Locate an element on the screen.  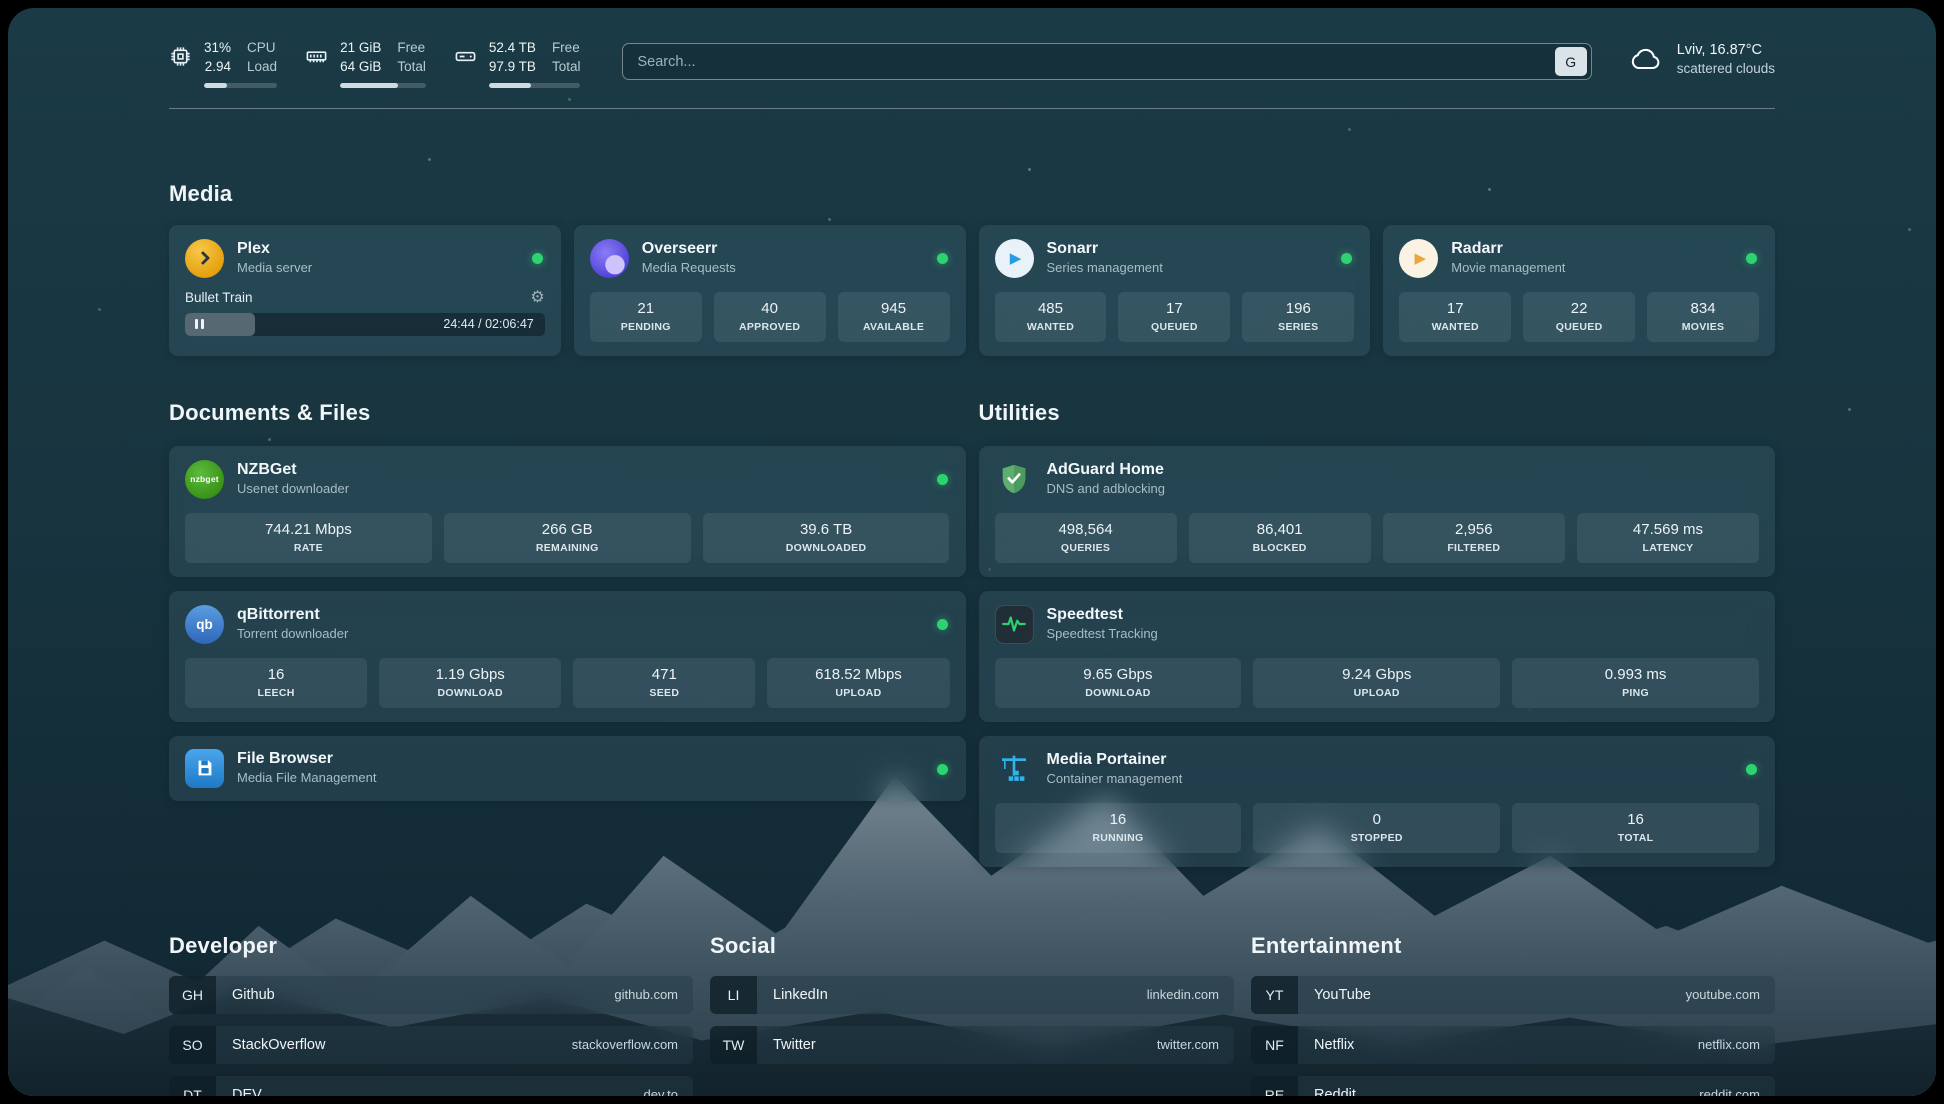
disk-icon is located at coordinates (465, 56).